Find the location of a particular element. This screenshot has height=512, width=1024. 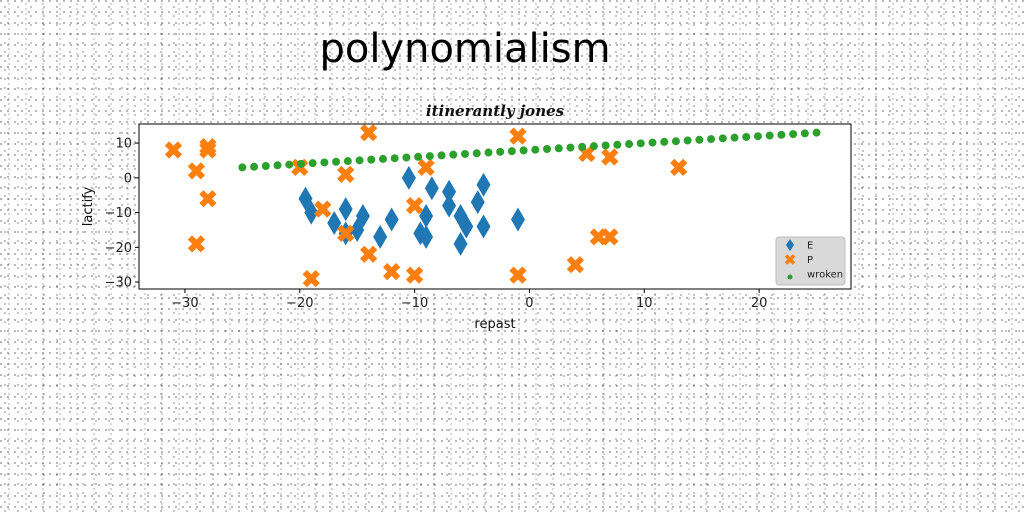

y-tick-label: −30 is located at coordinates (118, 283).